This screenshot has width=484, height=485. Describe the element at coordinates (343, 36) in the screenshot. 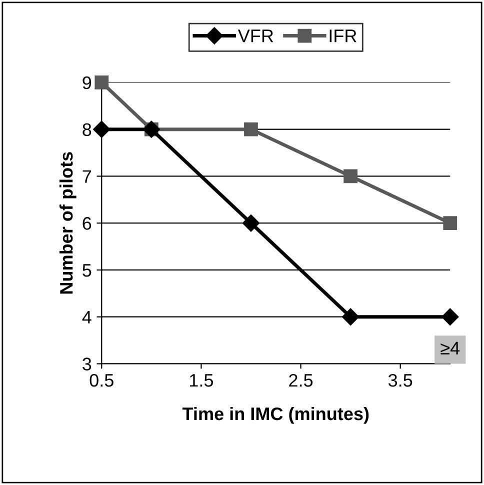

I see `legend-label: IFR` at that location.